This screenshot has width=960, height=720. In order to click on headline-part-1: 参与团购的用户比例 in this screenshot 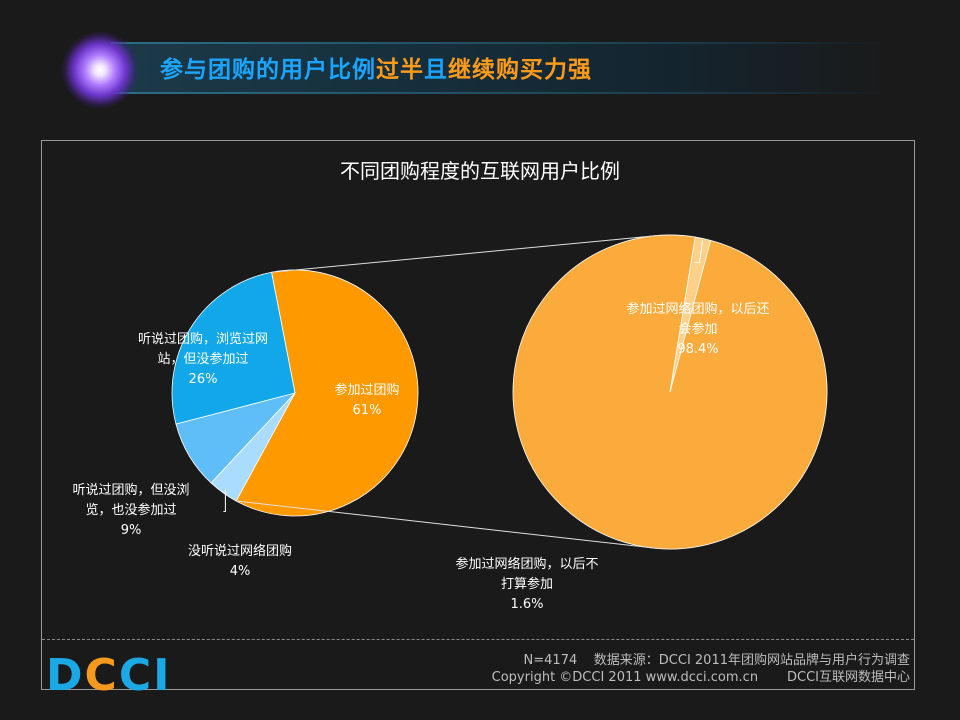, I will do `click(268, 70)`.